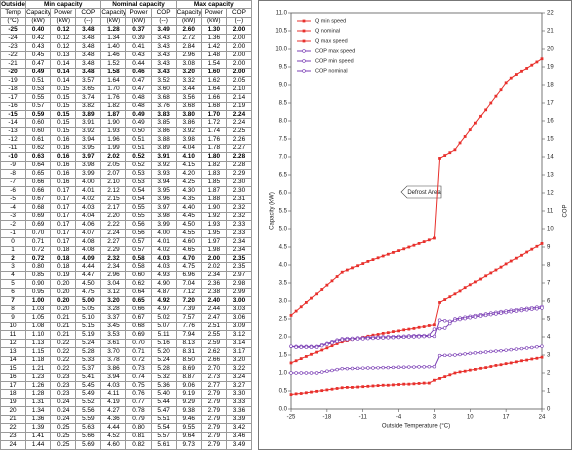 The image size is (572, 450). Describe the element at coordinates (126, 55) in the screenshot. I see `table-row: -22 0.45 0.13 3.48 1.46 0.43 3.43 2.96 1.48 2.00` at that location.